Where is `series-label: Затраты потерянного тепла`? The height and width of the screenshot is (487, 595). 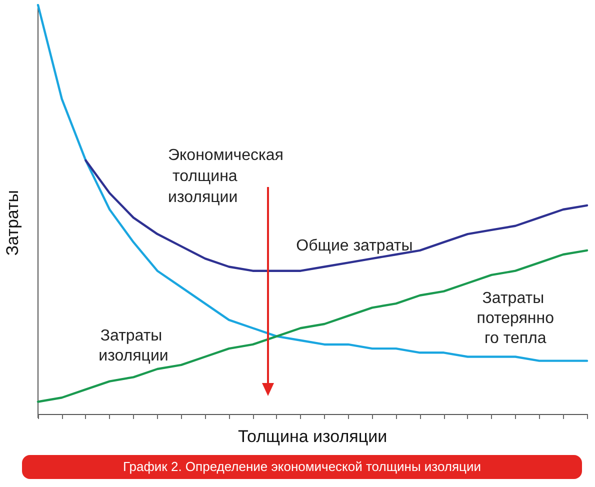
series-label: Затраты потерянного тепла is located at coordinates (515, 319).